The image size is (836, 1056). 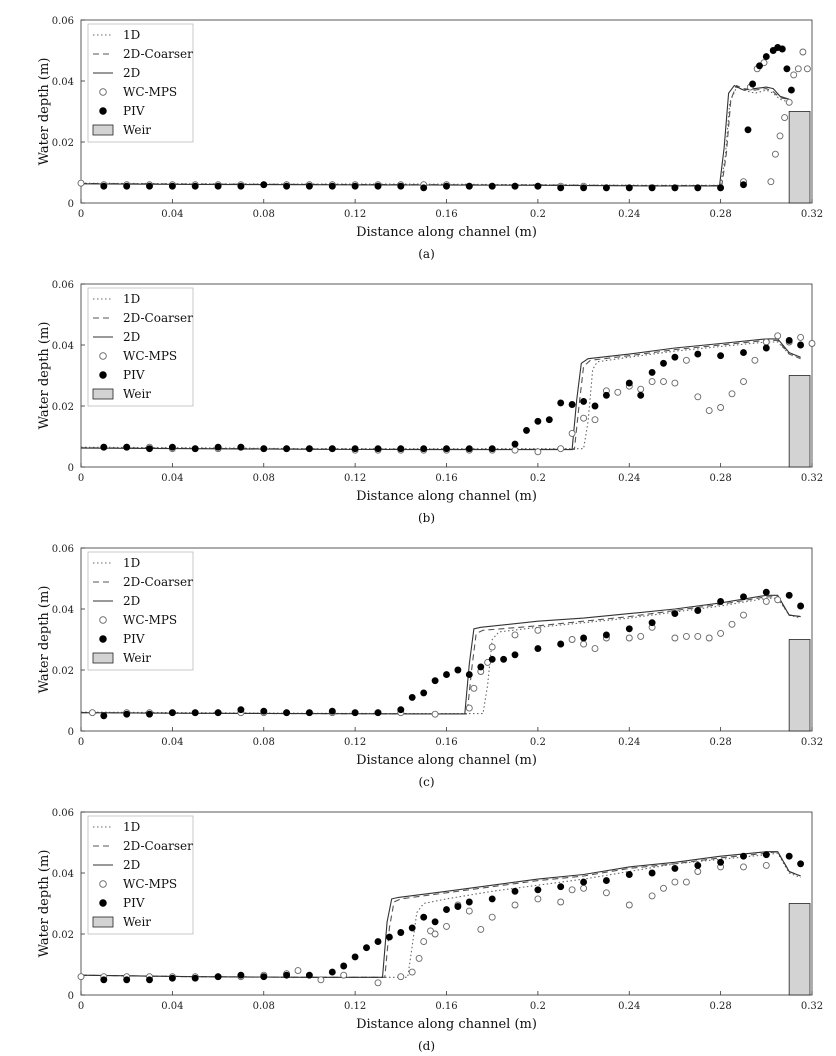 What do you see at coordinates (720, 742) in the screenshot?
I see `x-tick-label: 0.28` at bounding box center [720, 742].